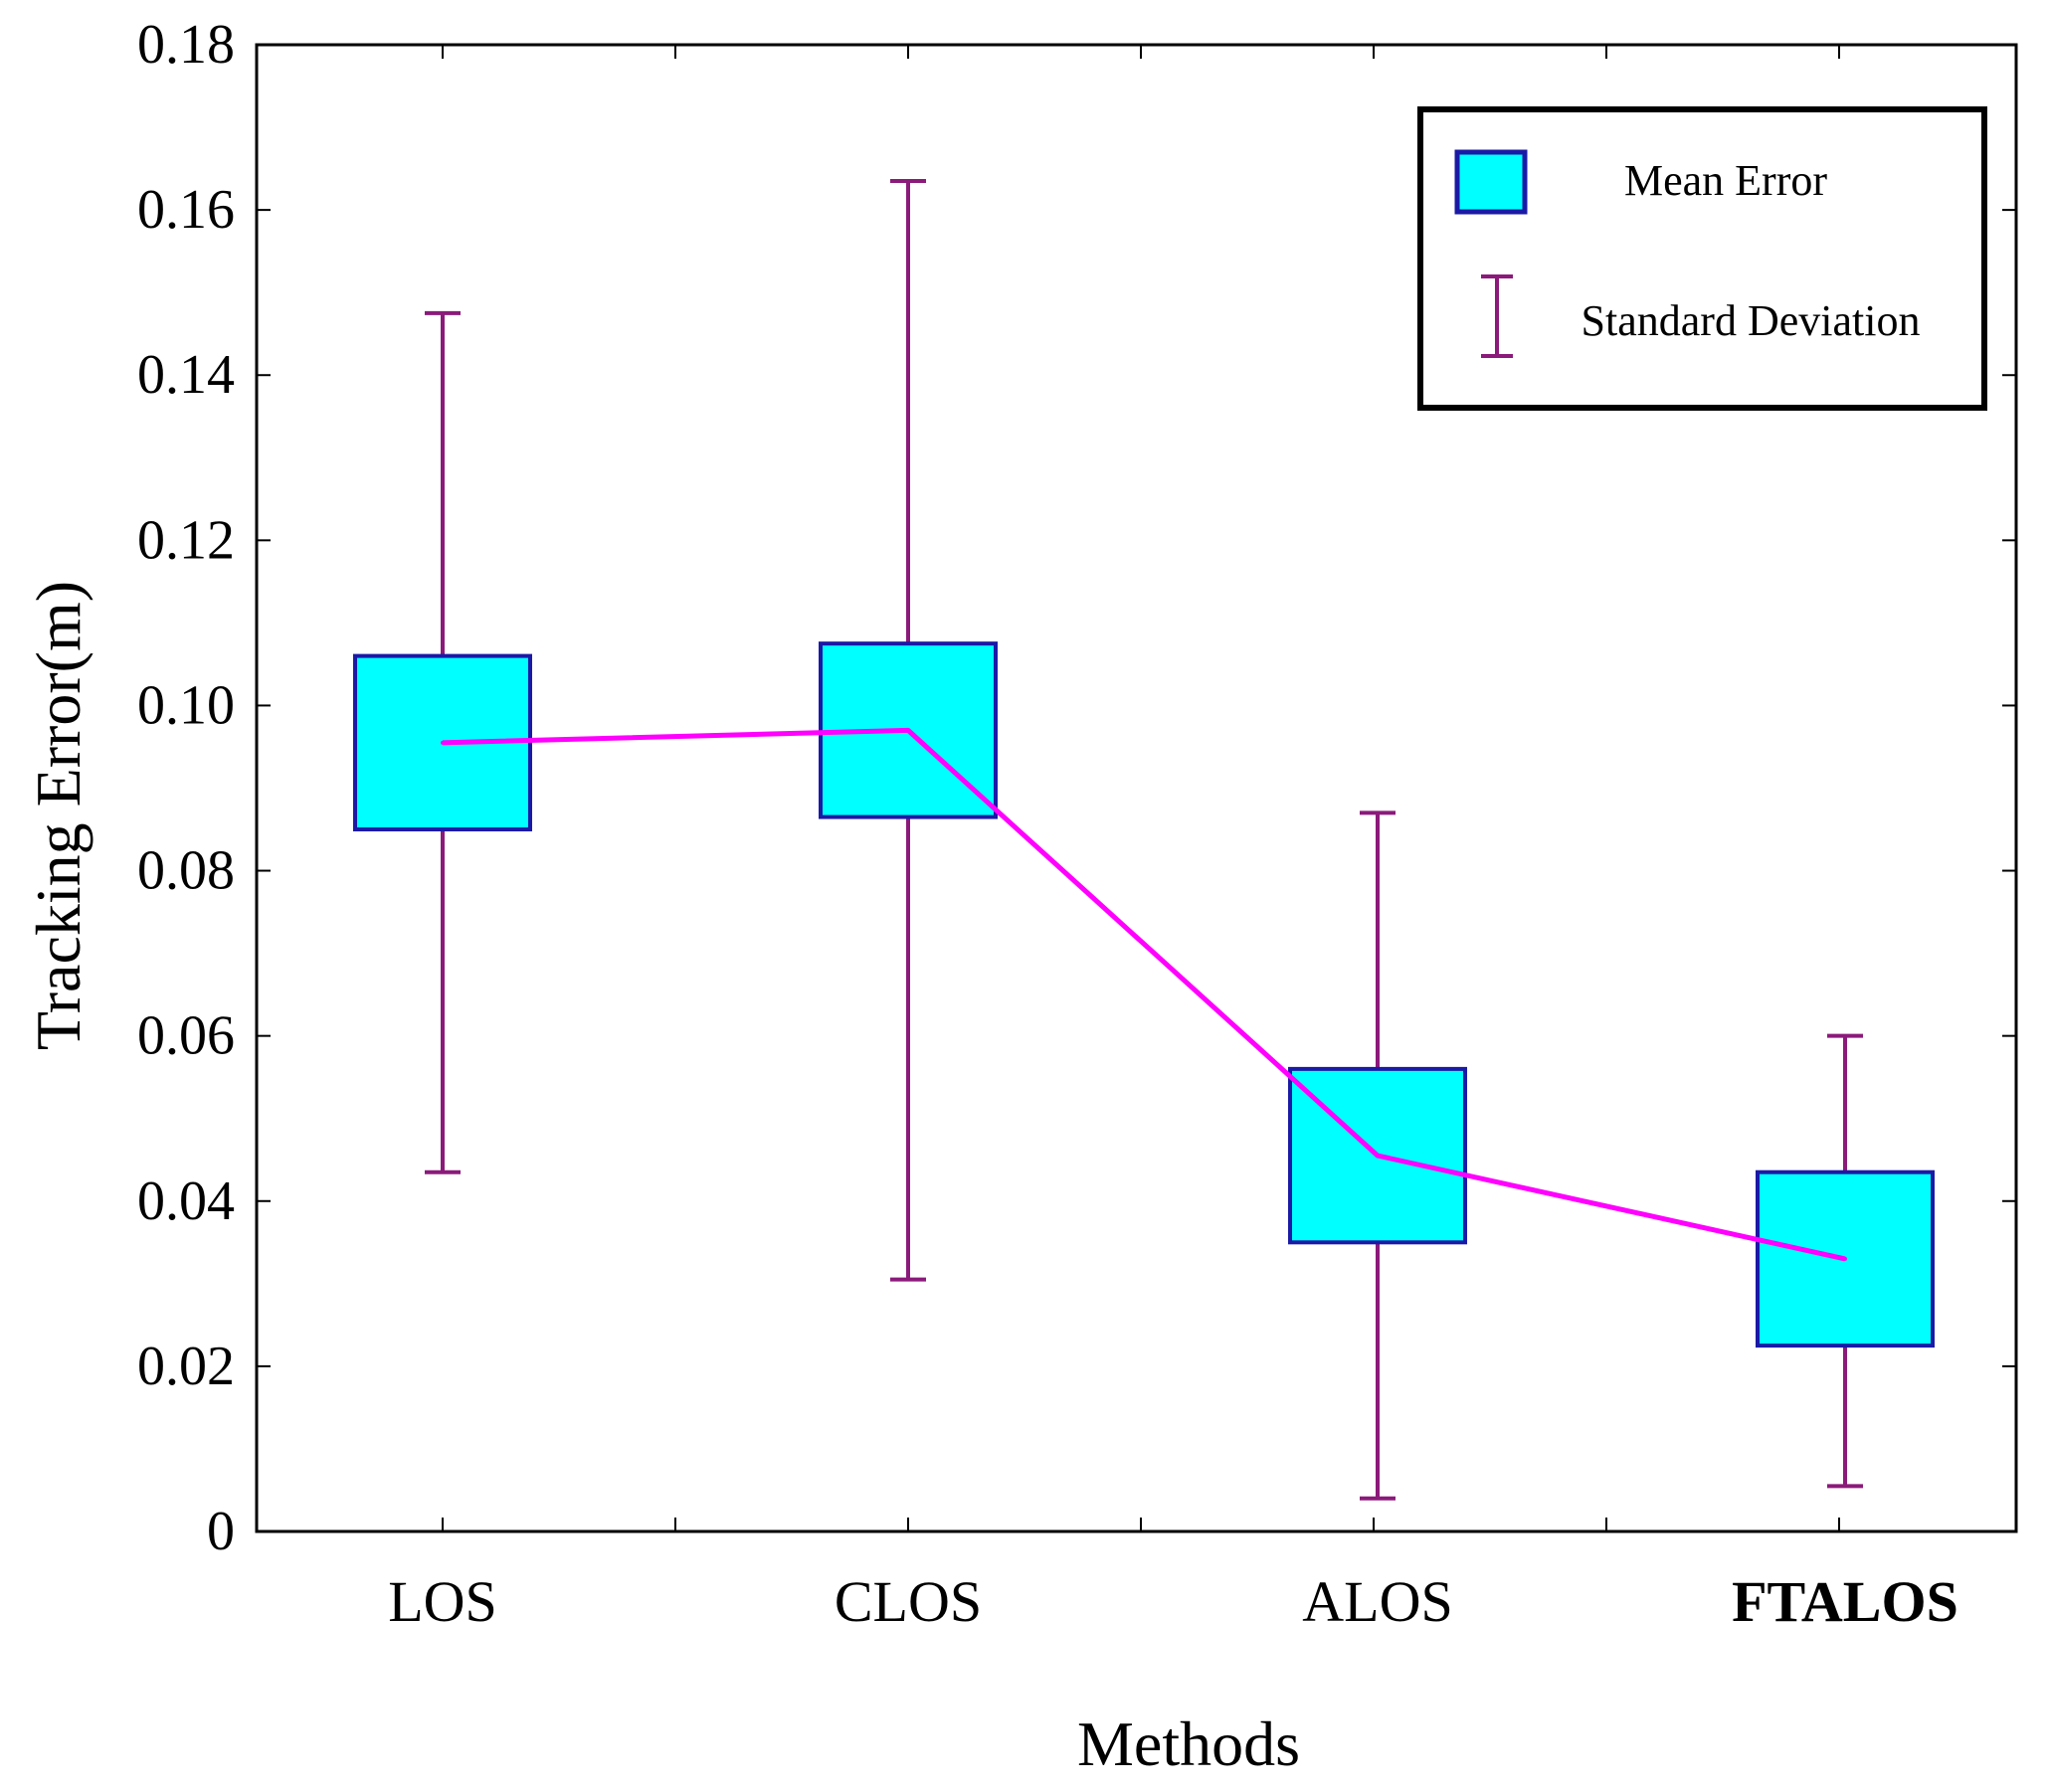  I want to click on y-tick-label: 0.06, so click(186, 1036).